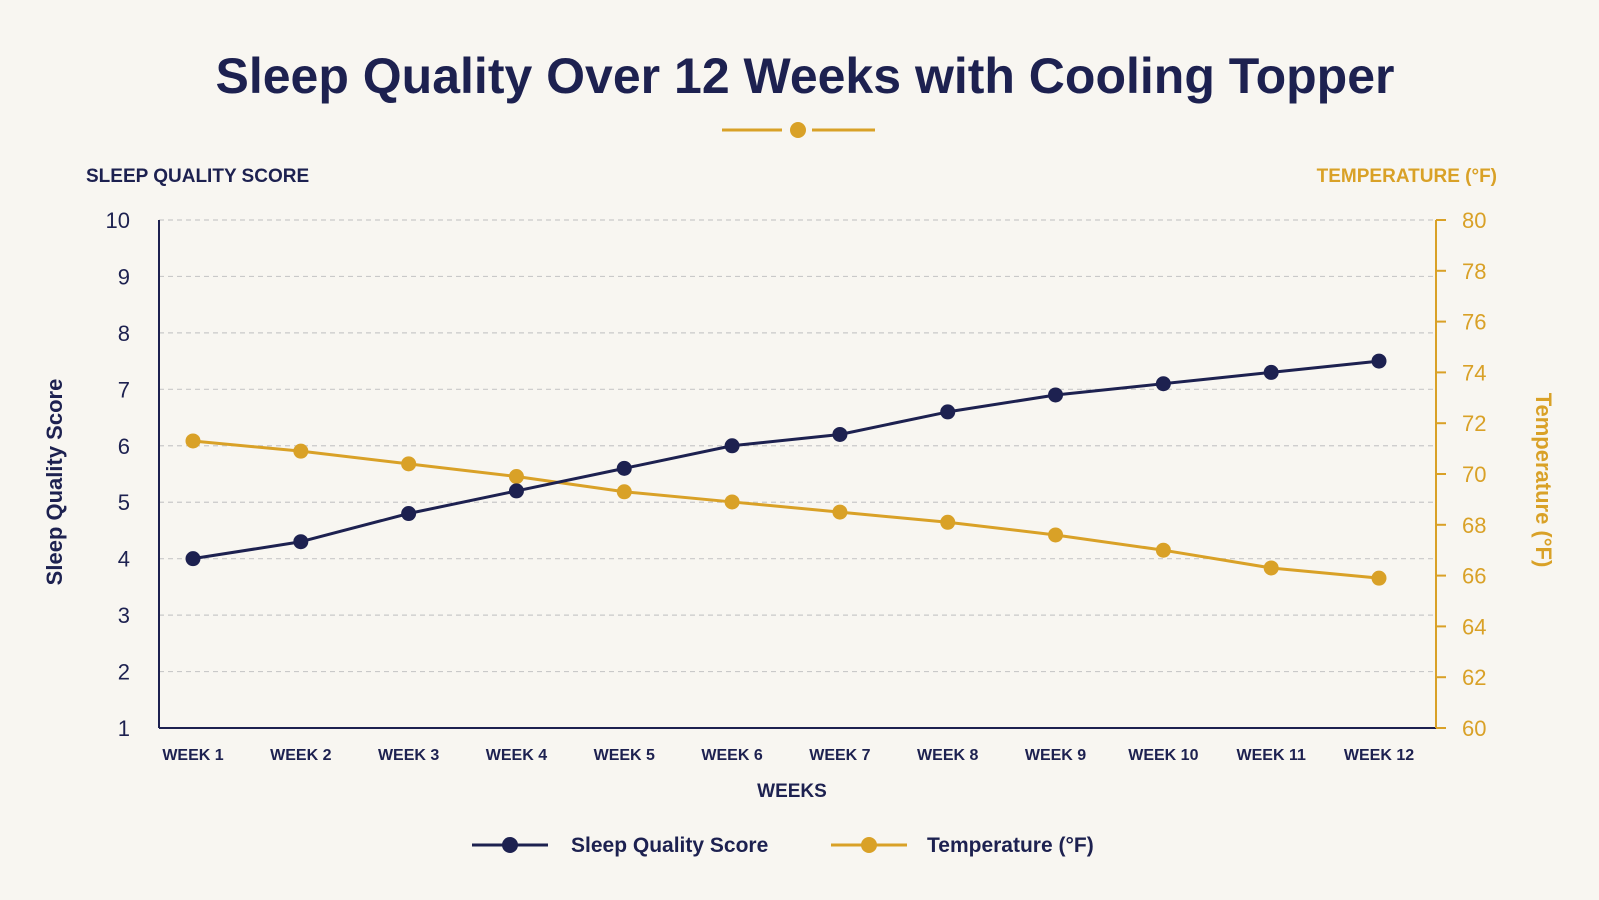  What do you see at coordinates (192, 755) in the screenshot?
I see `x-tick-label: WEEK 1` at bounding box center [192, 755].